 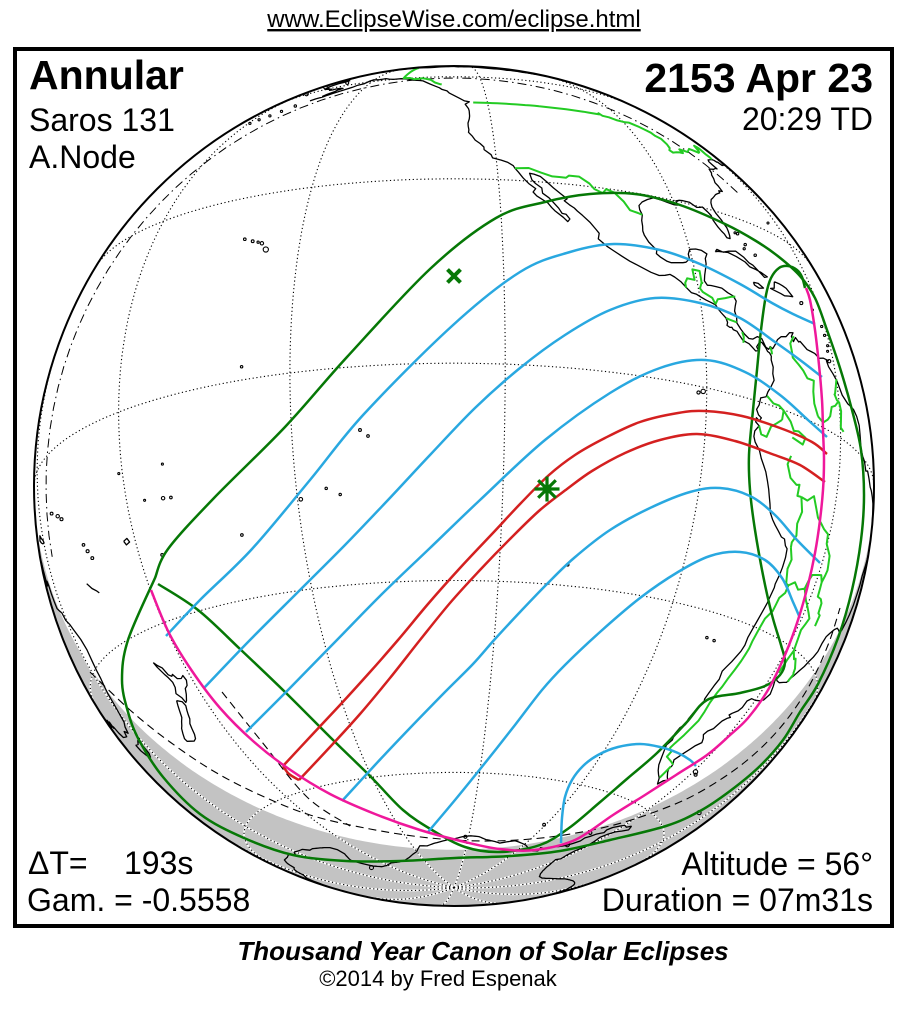 What do you see at coordinates (106, 75) in the screenshot?
I see `svg-text: Annular` at bounding box center [106, 75].